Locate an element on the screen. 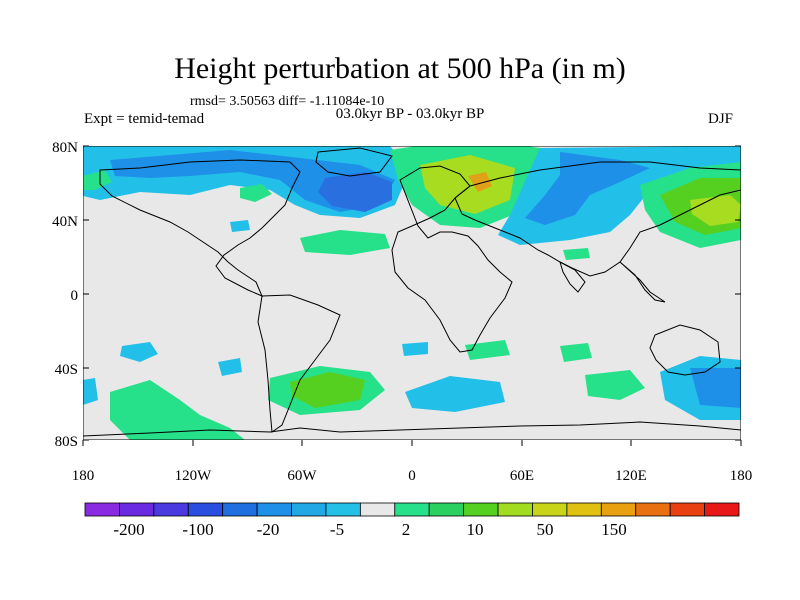 The height and width of the screenshot is (600, 800). coast-south-america is located at coordinates (299, 363).